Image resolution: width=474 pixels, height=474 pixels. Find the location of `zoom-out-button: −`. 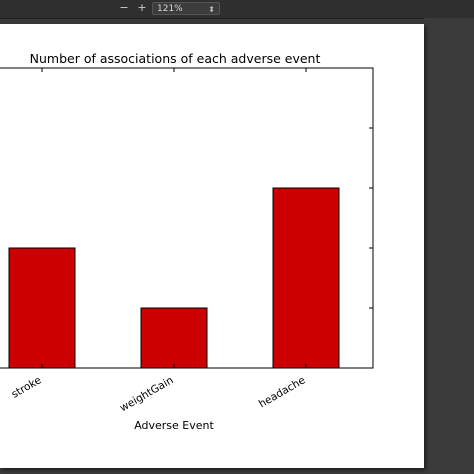

zoom-out-button: − is located at coordinates (124, 7).